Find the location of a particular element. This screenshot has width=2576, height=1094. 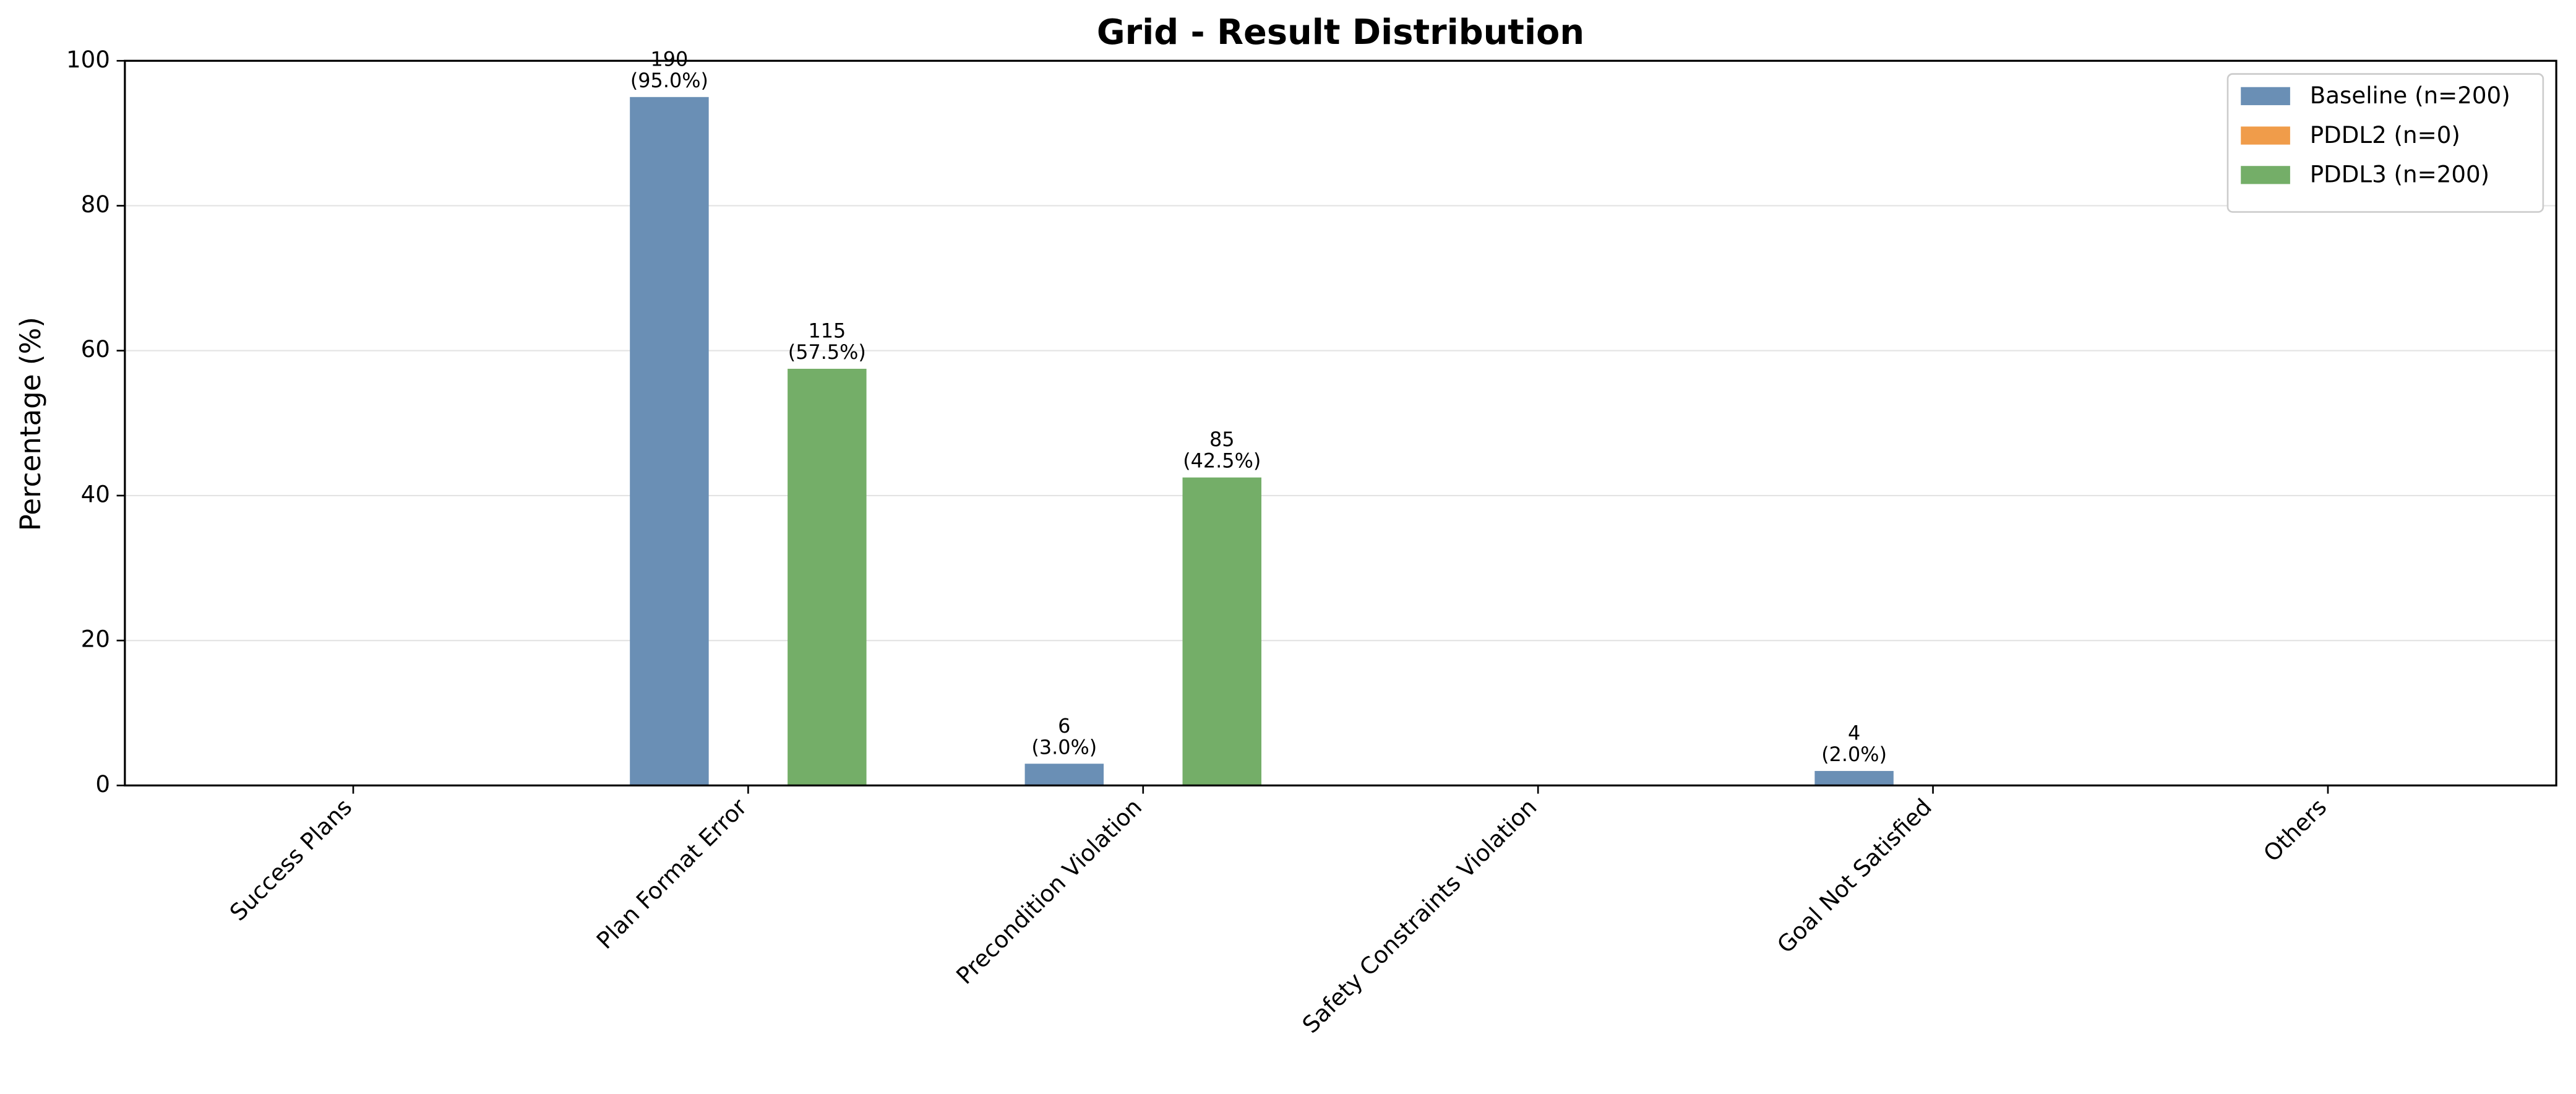

legend-box is located at coordinates (2385, 143).